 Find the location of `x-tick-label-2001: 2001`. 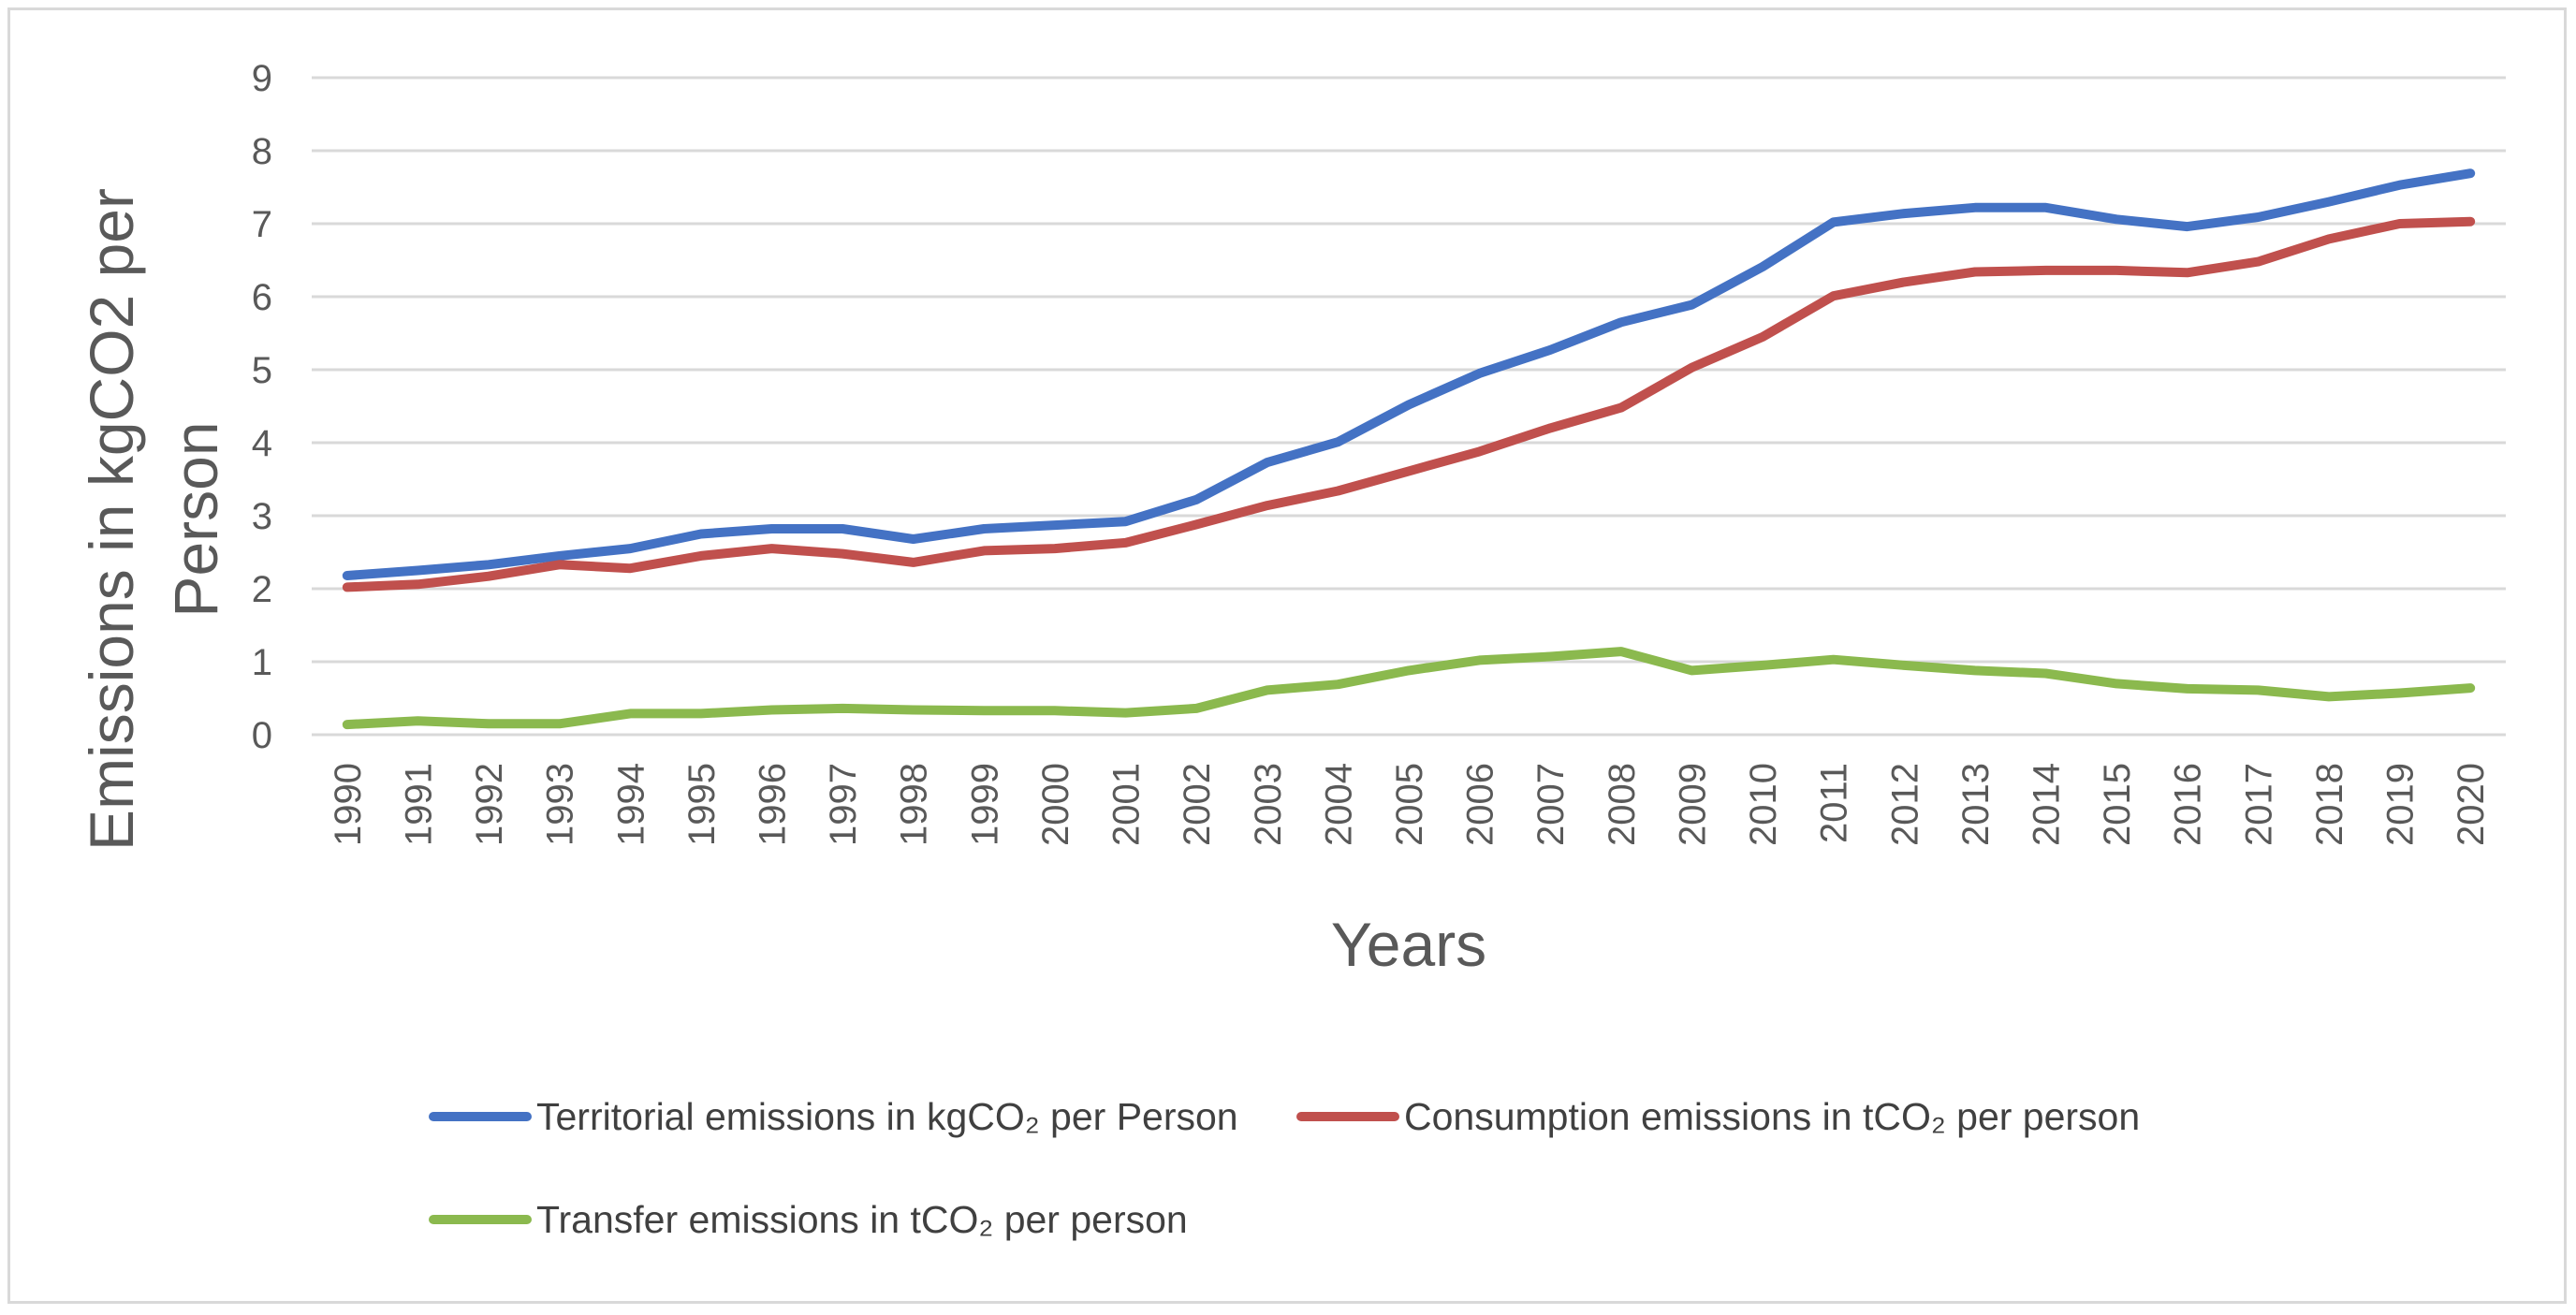

x-tick-label-2001: 2001 is located at coordinates (1127, 804).